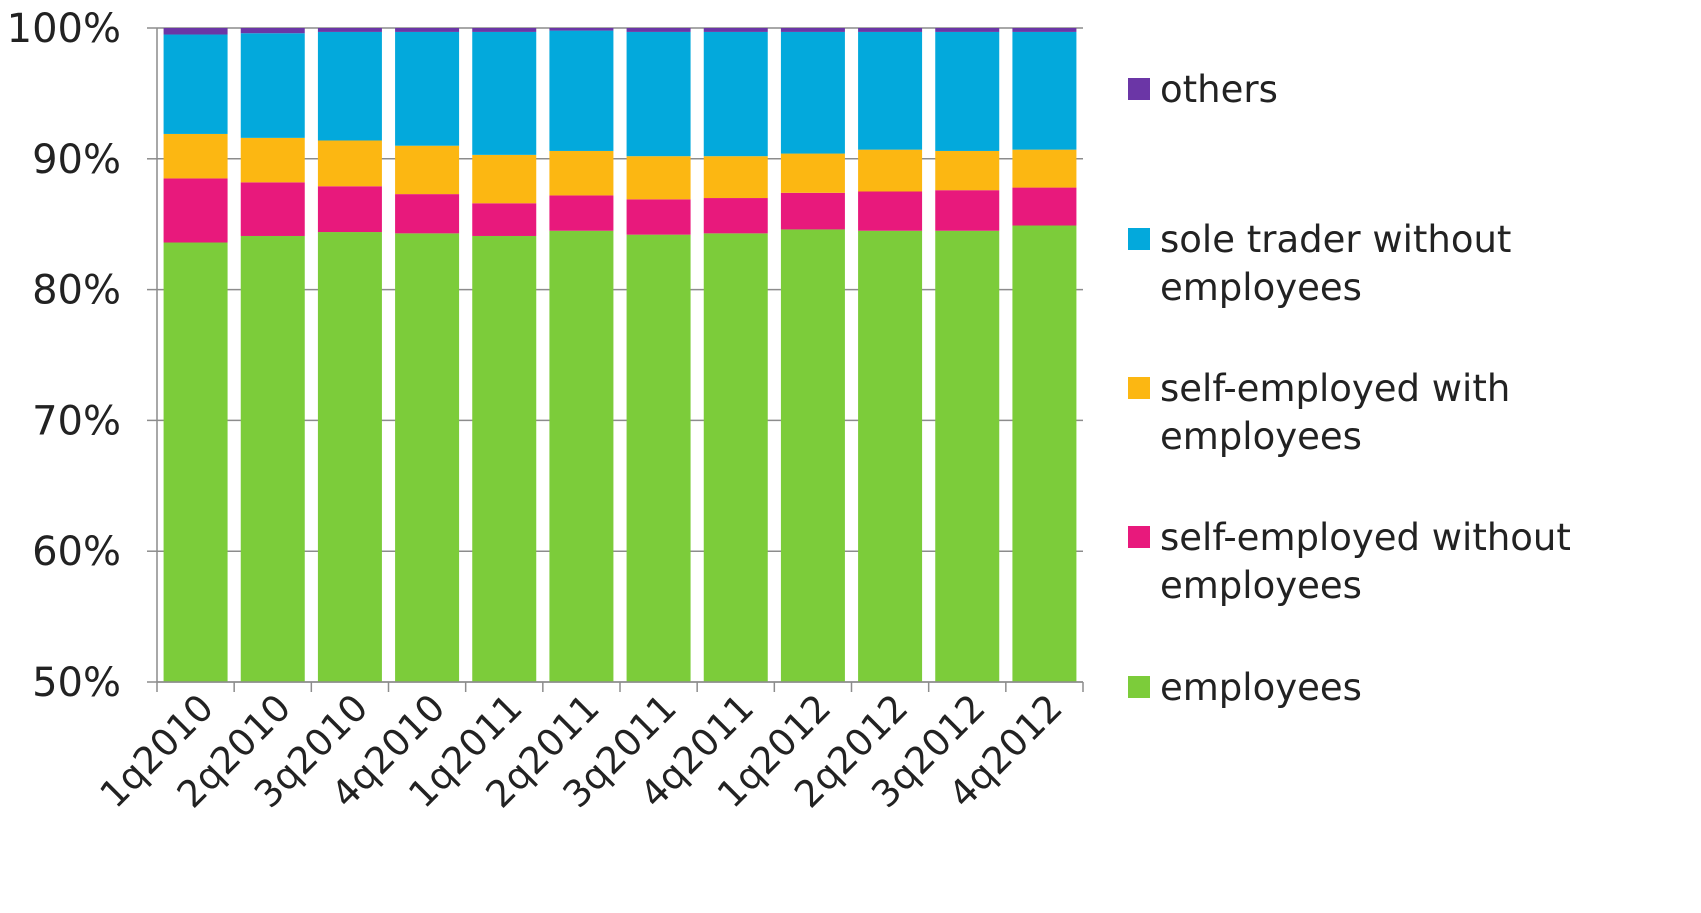 This screenshot has width=1701, height=913. Describe the element at coordinates (64, 356) in the screenshot. I see `y-axis-tick-labels: 50% 60% 70% 80% 90% 100%` at that location.